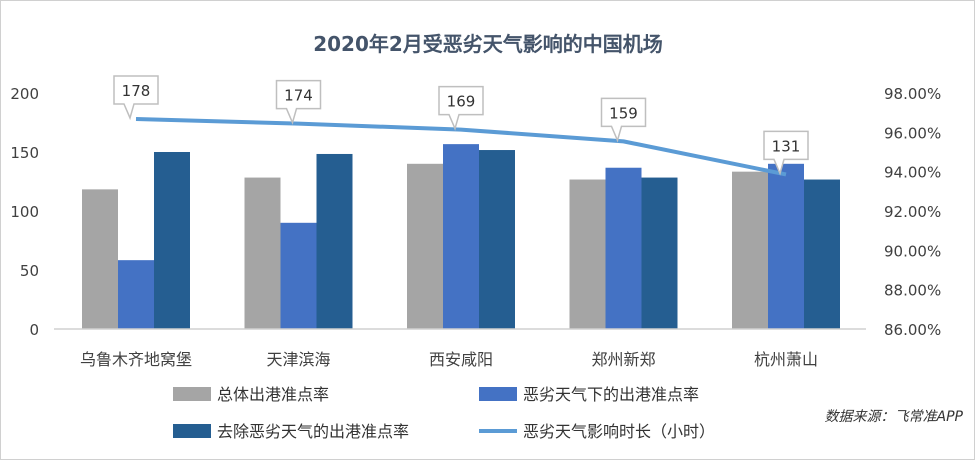 The image size is (975, 460). What do you see at coordinates (912, 251) in the screenshot?
I see `right-axis-tick-label: 90.00%` at bounding box center [912, 251].